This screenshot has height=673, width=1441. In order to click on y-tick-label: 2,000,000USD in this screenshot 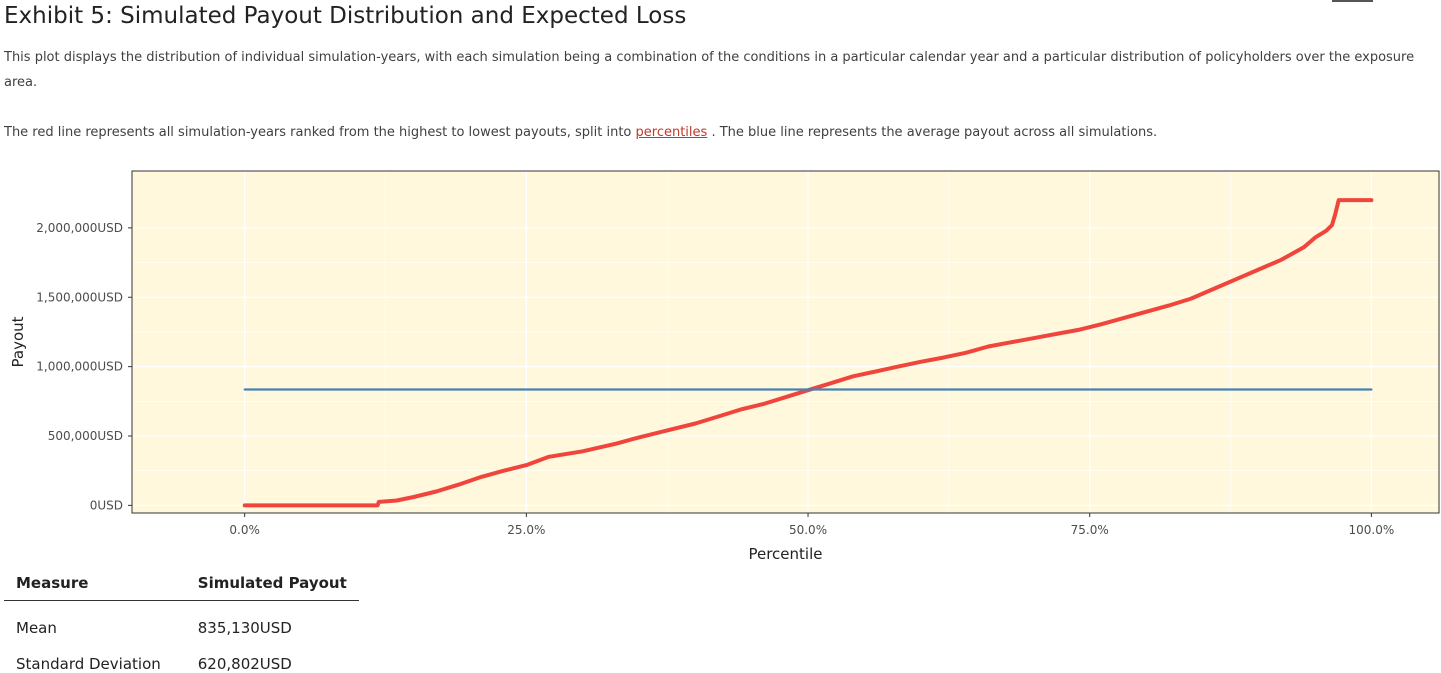, I will do `click(79, 228)`.